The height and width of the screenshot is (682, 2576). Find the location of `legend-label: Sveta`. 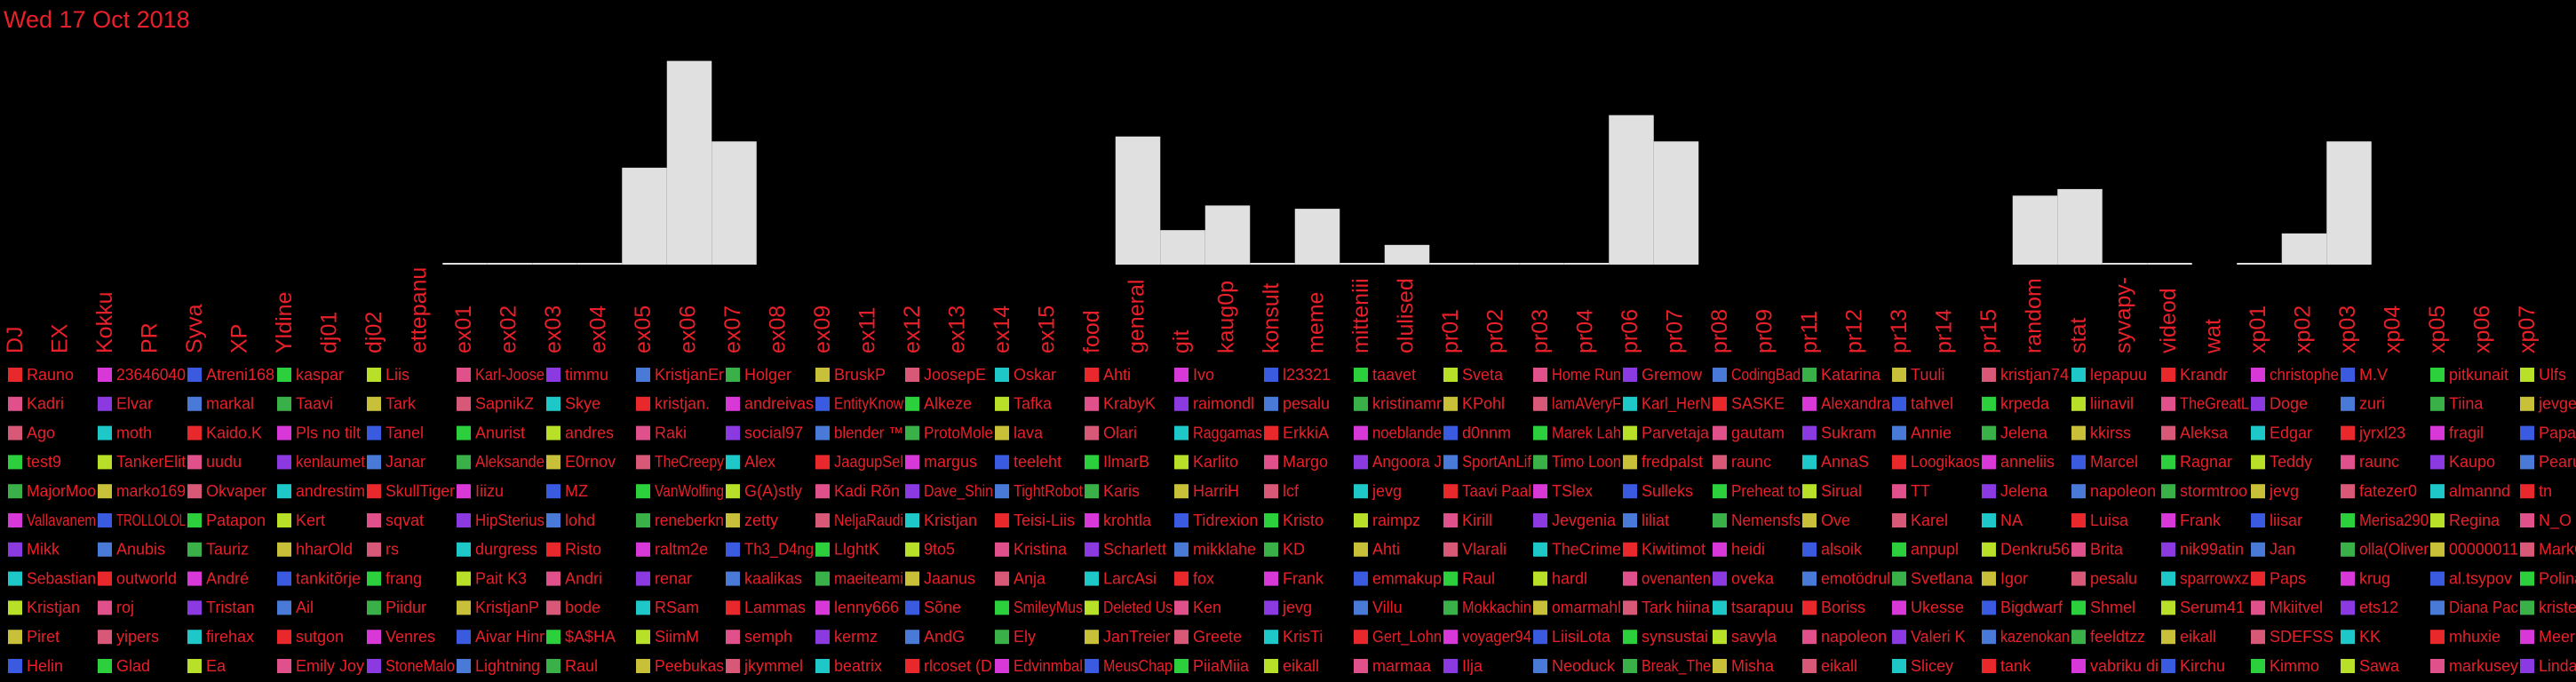

legend-label: Sveta is located at coordinates (1483, 375).